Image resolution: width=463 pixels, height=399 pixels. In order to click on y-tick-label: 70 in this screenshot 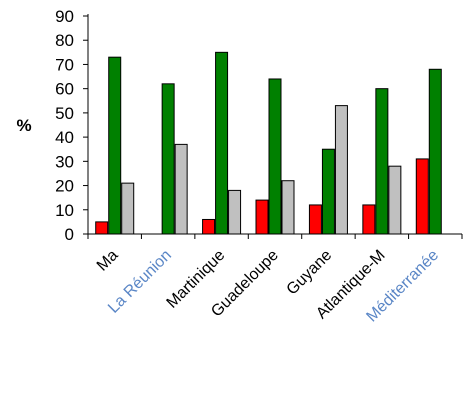, I will do `click(64, 64)`.